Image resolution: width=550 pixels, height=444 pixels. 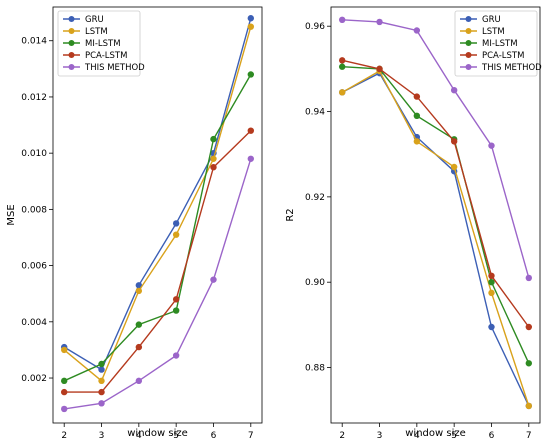 What do you see at coordinates (102, 435) in the screenshot?
I see `x-tick-label: 3` at bounding box center [102, 435].